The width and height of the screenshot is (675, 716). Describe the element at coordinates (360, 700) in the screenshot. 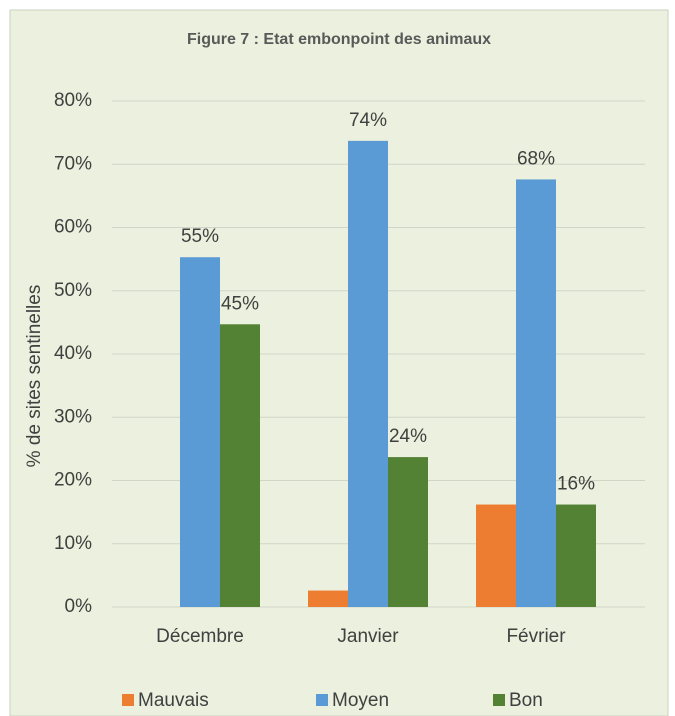

I see `legend-label: Moyen` at that location.